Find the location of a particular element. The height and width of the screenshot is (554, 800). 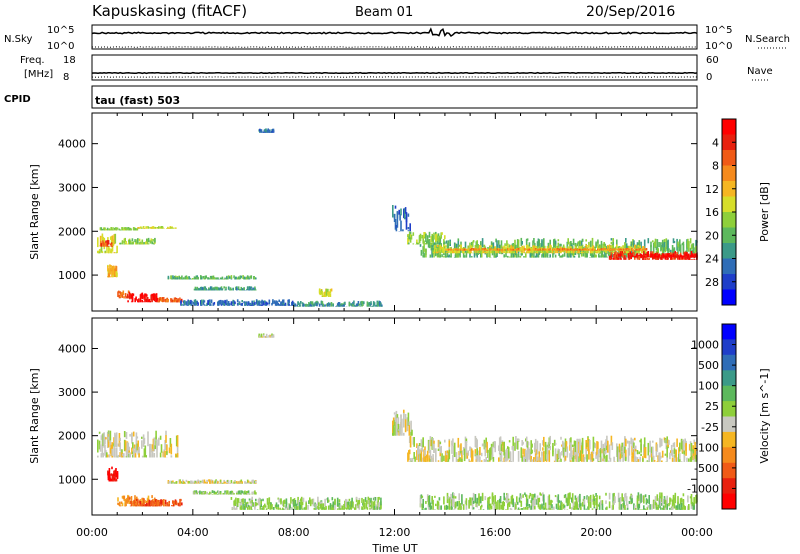

colorbar-tick-label: -25 is located at coordinates (710, 427).